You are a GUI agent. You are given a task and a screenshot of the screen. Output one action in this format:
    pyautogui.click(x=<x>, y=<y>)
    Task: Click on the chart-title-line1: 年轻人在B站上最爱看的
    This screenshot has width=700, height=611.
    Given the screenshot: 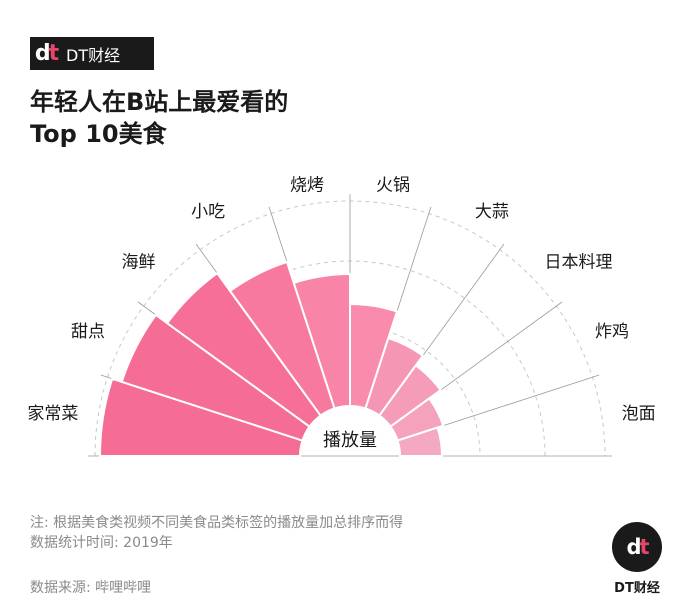 What is the action you would take?
    pyautogui.click(x=159, y=102)
    